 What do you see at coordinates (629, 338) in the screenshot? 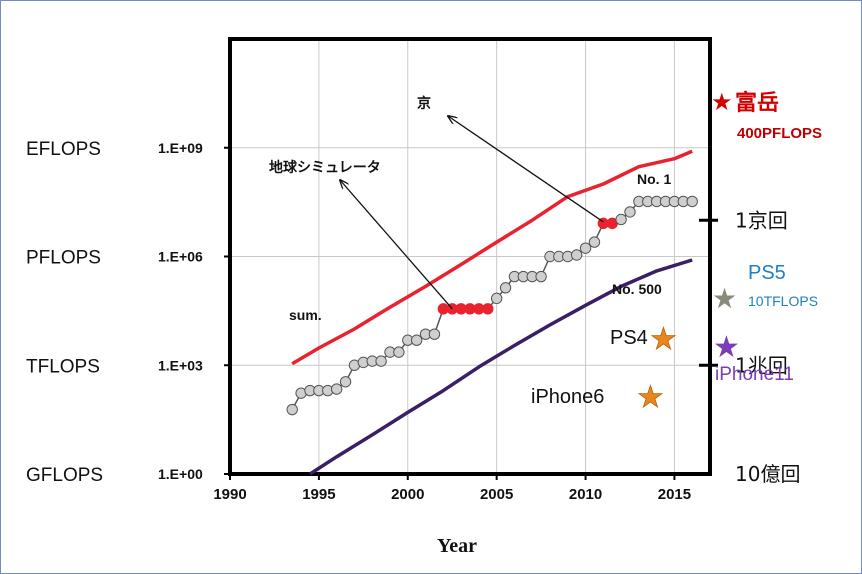
I see `device-label-ps4: PS4` at bounding box center [629, 338].